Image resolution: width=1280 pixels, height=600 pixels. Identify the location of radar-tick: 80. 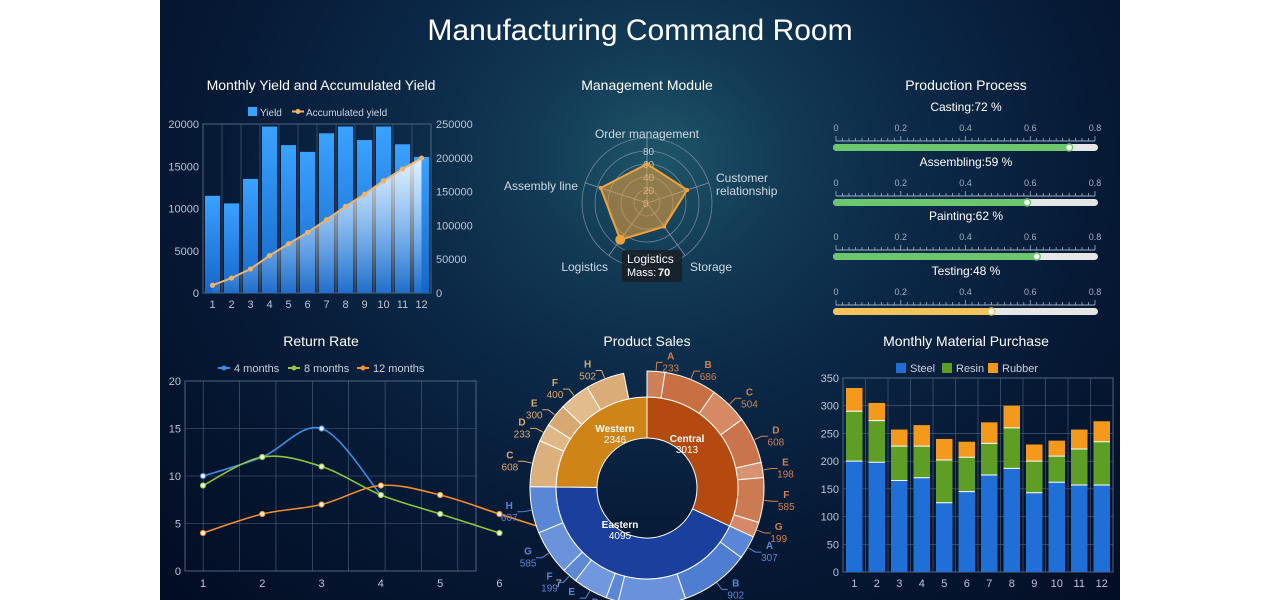
(649, 152).